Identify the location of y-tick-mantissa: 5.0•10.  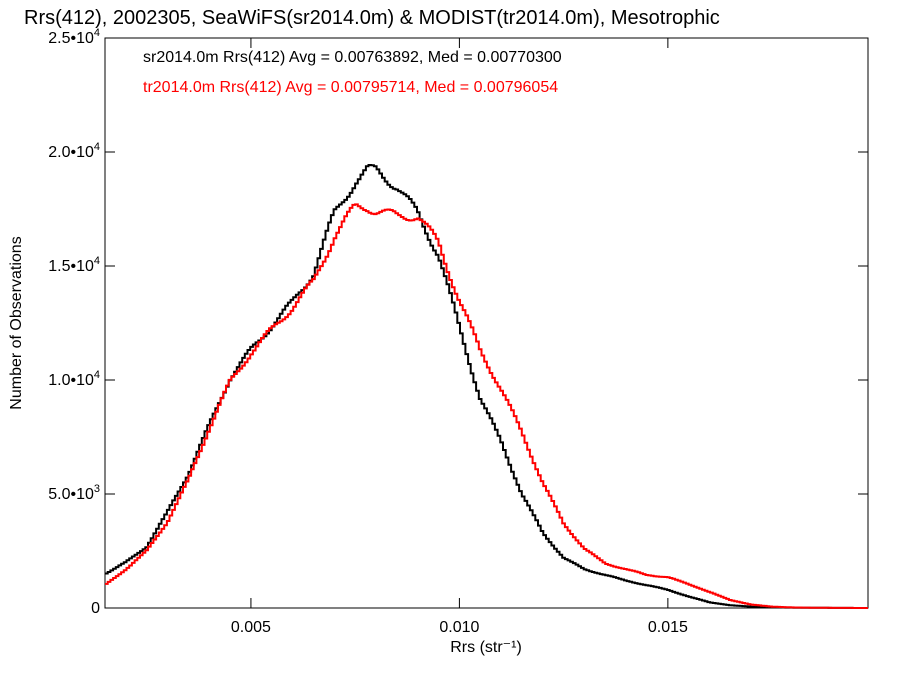
(71, 494).